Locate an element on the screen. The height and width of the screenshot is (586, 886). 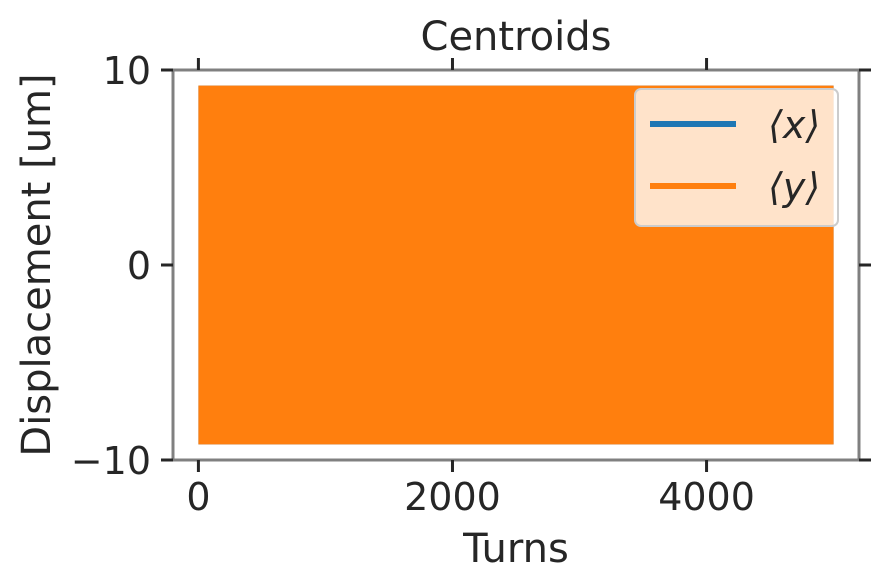
legend: ⟨x⟩ ⟨y⟩ is located at coordinates (736, 157).